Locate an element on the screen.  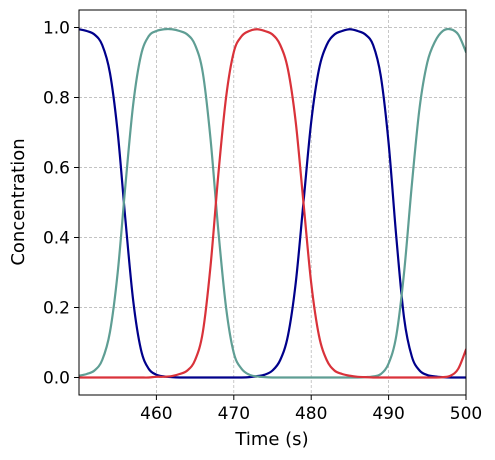
y-tick-label: 0.8 is located at coordinates (56, 99).